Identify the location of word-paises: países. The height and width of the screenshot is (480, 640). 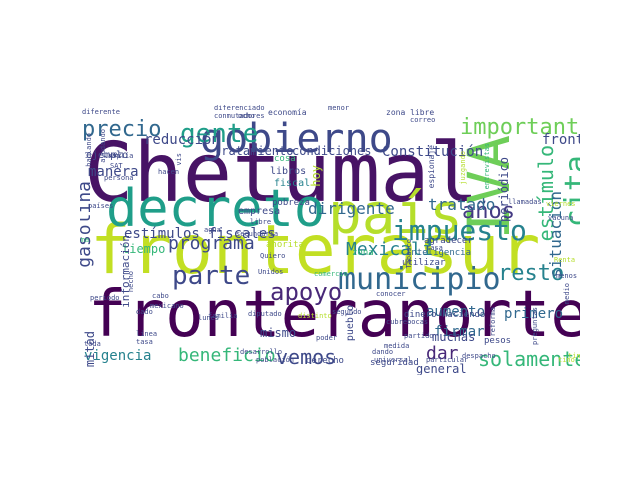
(101, 206).